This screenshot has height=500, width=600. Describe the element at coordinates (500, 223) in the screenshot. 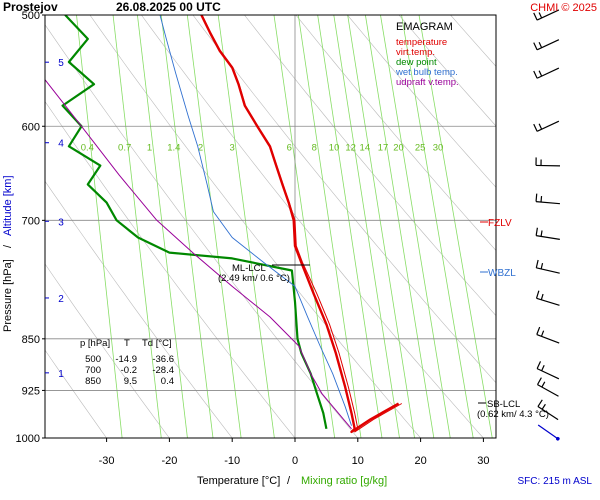

I see `fzlv-label: FZLV` at that location.